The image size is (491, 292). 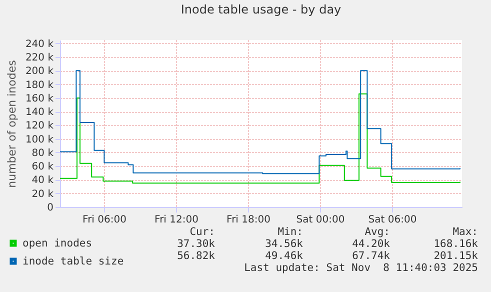 What do you see at coordinates (73, 261) in the screenshot?
I see `legend-label: inode table size` at bounding box center [73, 261].